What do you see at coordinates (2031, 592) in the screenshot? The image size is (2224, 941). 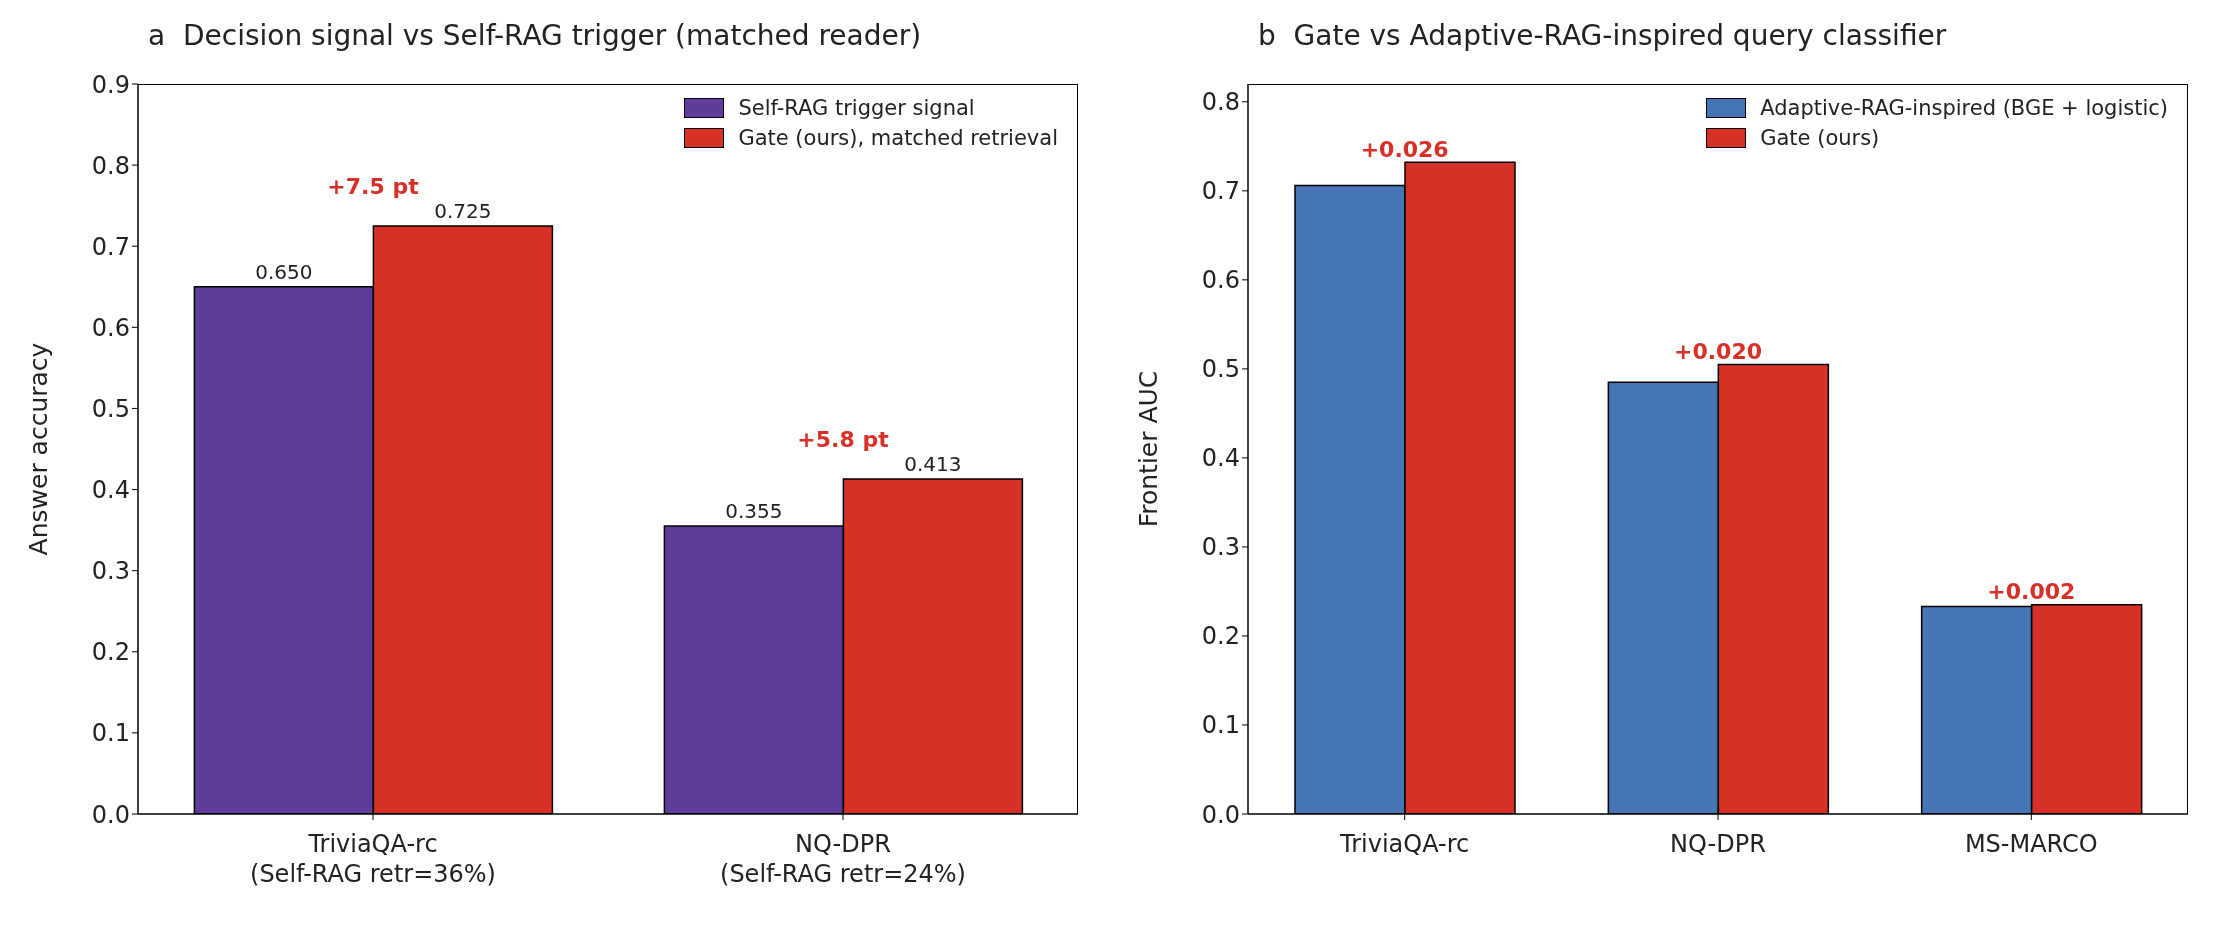 I see `annotation: +0.002` at bounding box center [2031, 592].